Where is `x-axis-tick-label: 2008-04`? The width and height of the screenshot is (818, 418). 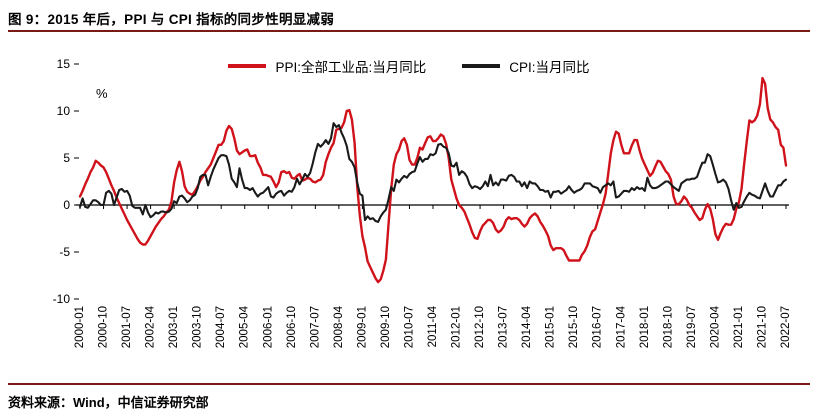 x-axis-tick-label: 2008-04 is located at coordinates (339, 326).